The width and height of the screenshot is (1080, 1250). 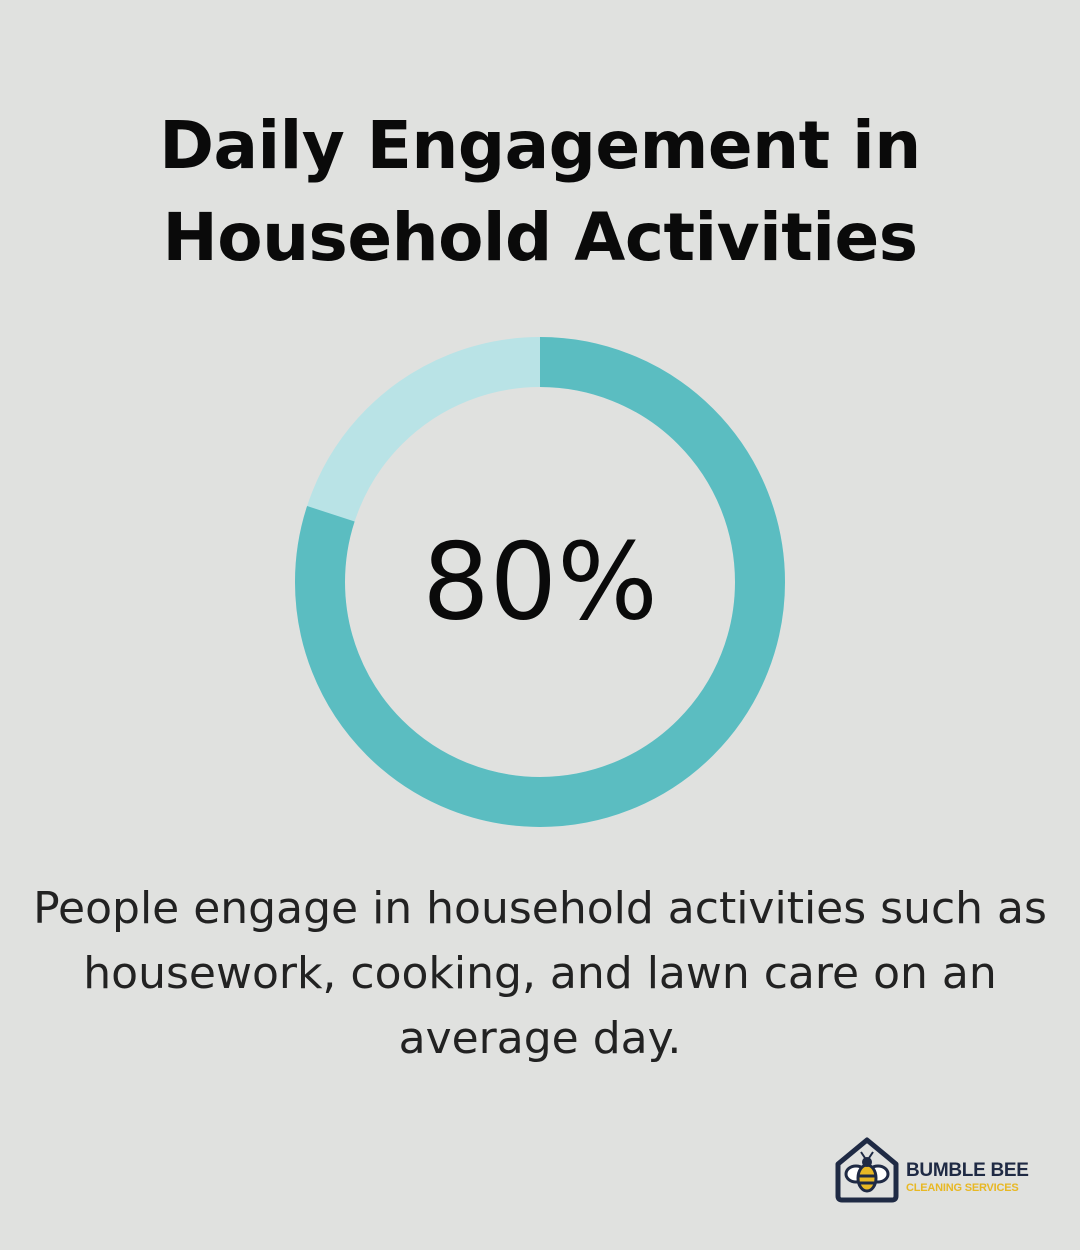 I want to click on logo-name: BUMBLE BEE, so click(x=967, y=1170).